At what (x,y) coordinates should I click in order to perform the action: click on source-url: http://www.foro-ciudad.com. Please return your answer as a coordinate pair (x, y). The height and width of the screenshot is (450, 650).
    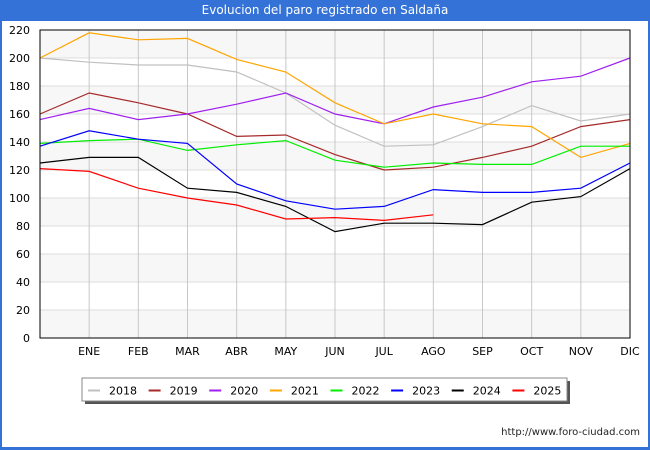
    Looking at the image, I should click on (570, 432).